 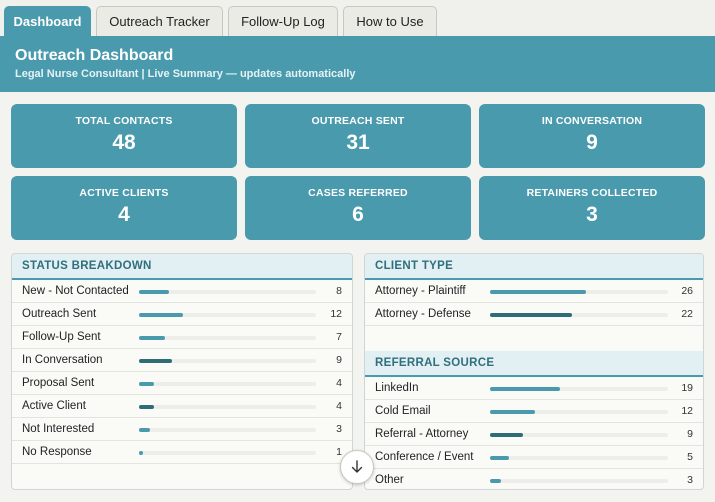 I want to click on row-label: New - Not Contacted, so click(x=75, y=291).